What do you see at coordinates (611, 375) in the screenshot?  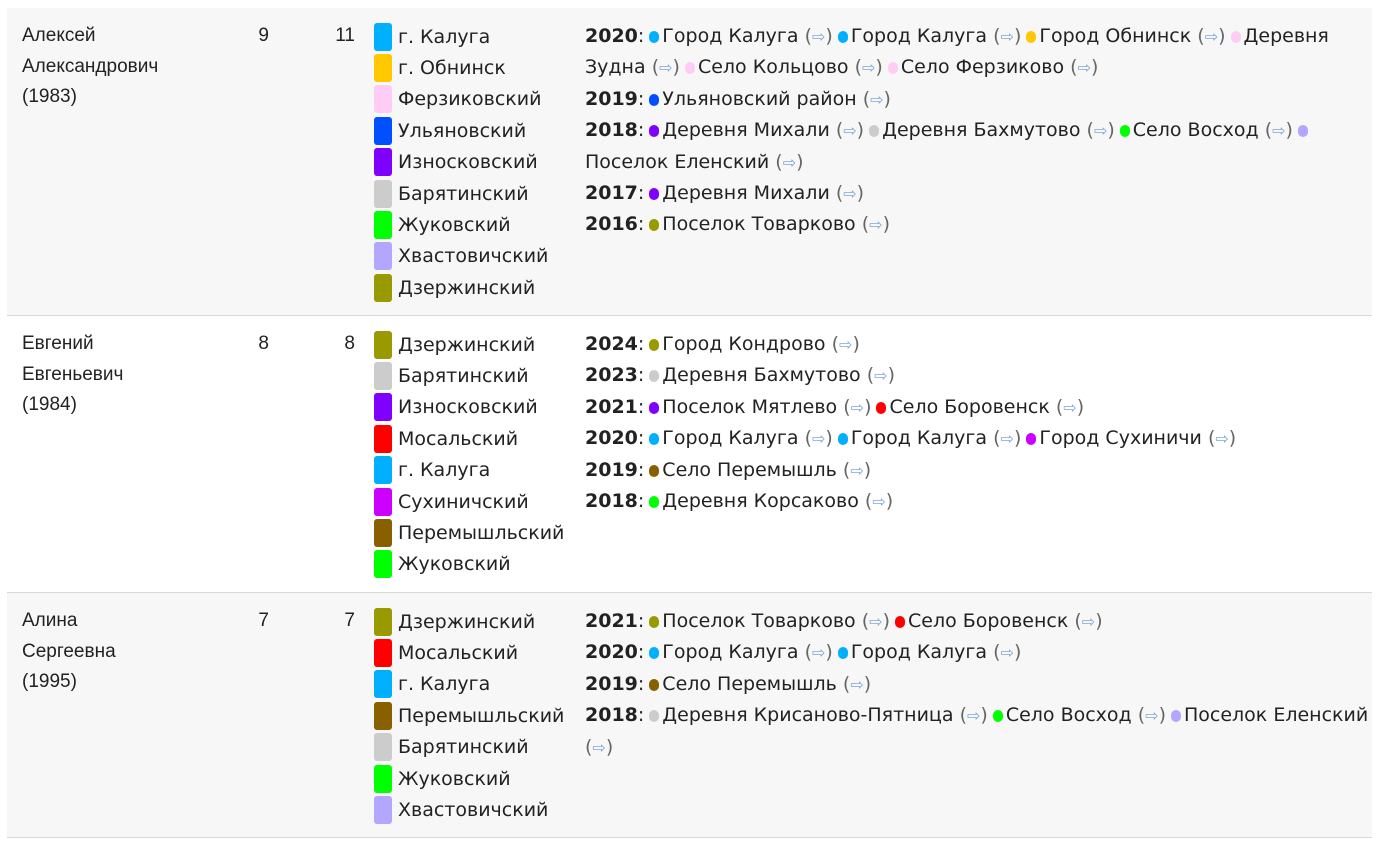 I see `history-year: 2023` at bounding box center [611, 375].